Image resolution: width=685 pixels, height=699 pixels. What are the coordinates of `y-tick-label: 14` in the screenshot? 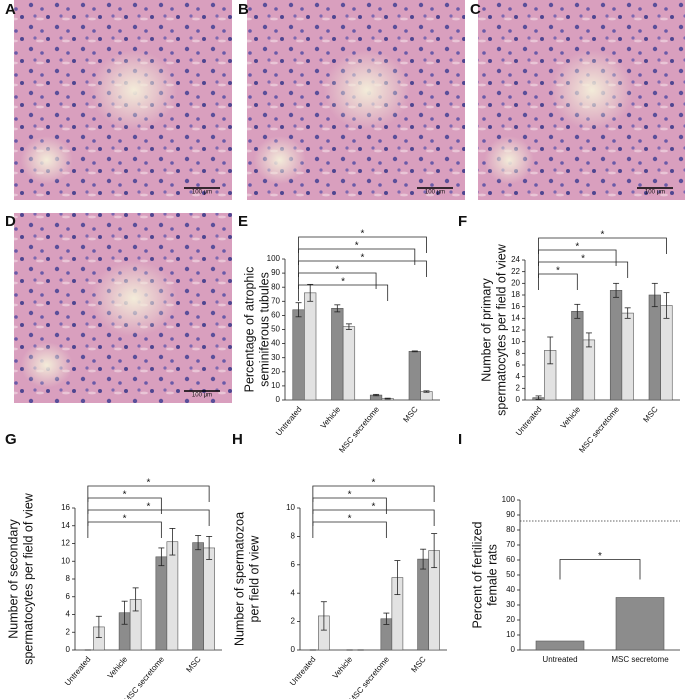 It's located at (515, 317).